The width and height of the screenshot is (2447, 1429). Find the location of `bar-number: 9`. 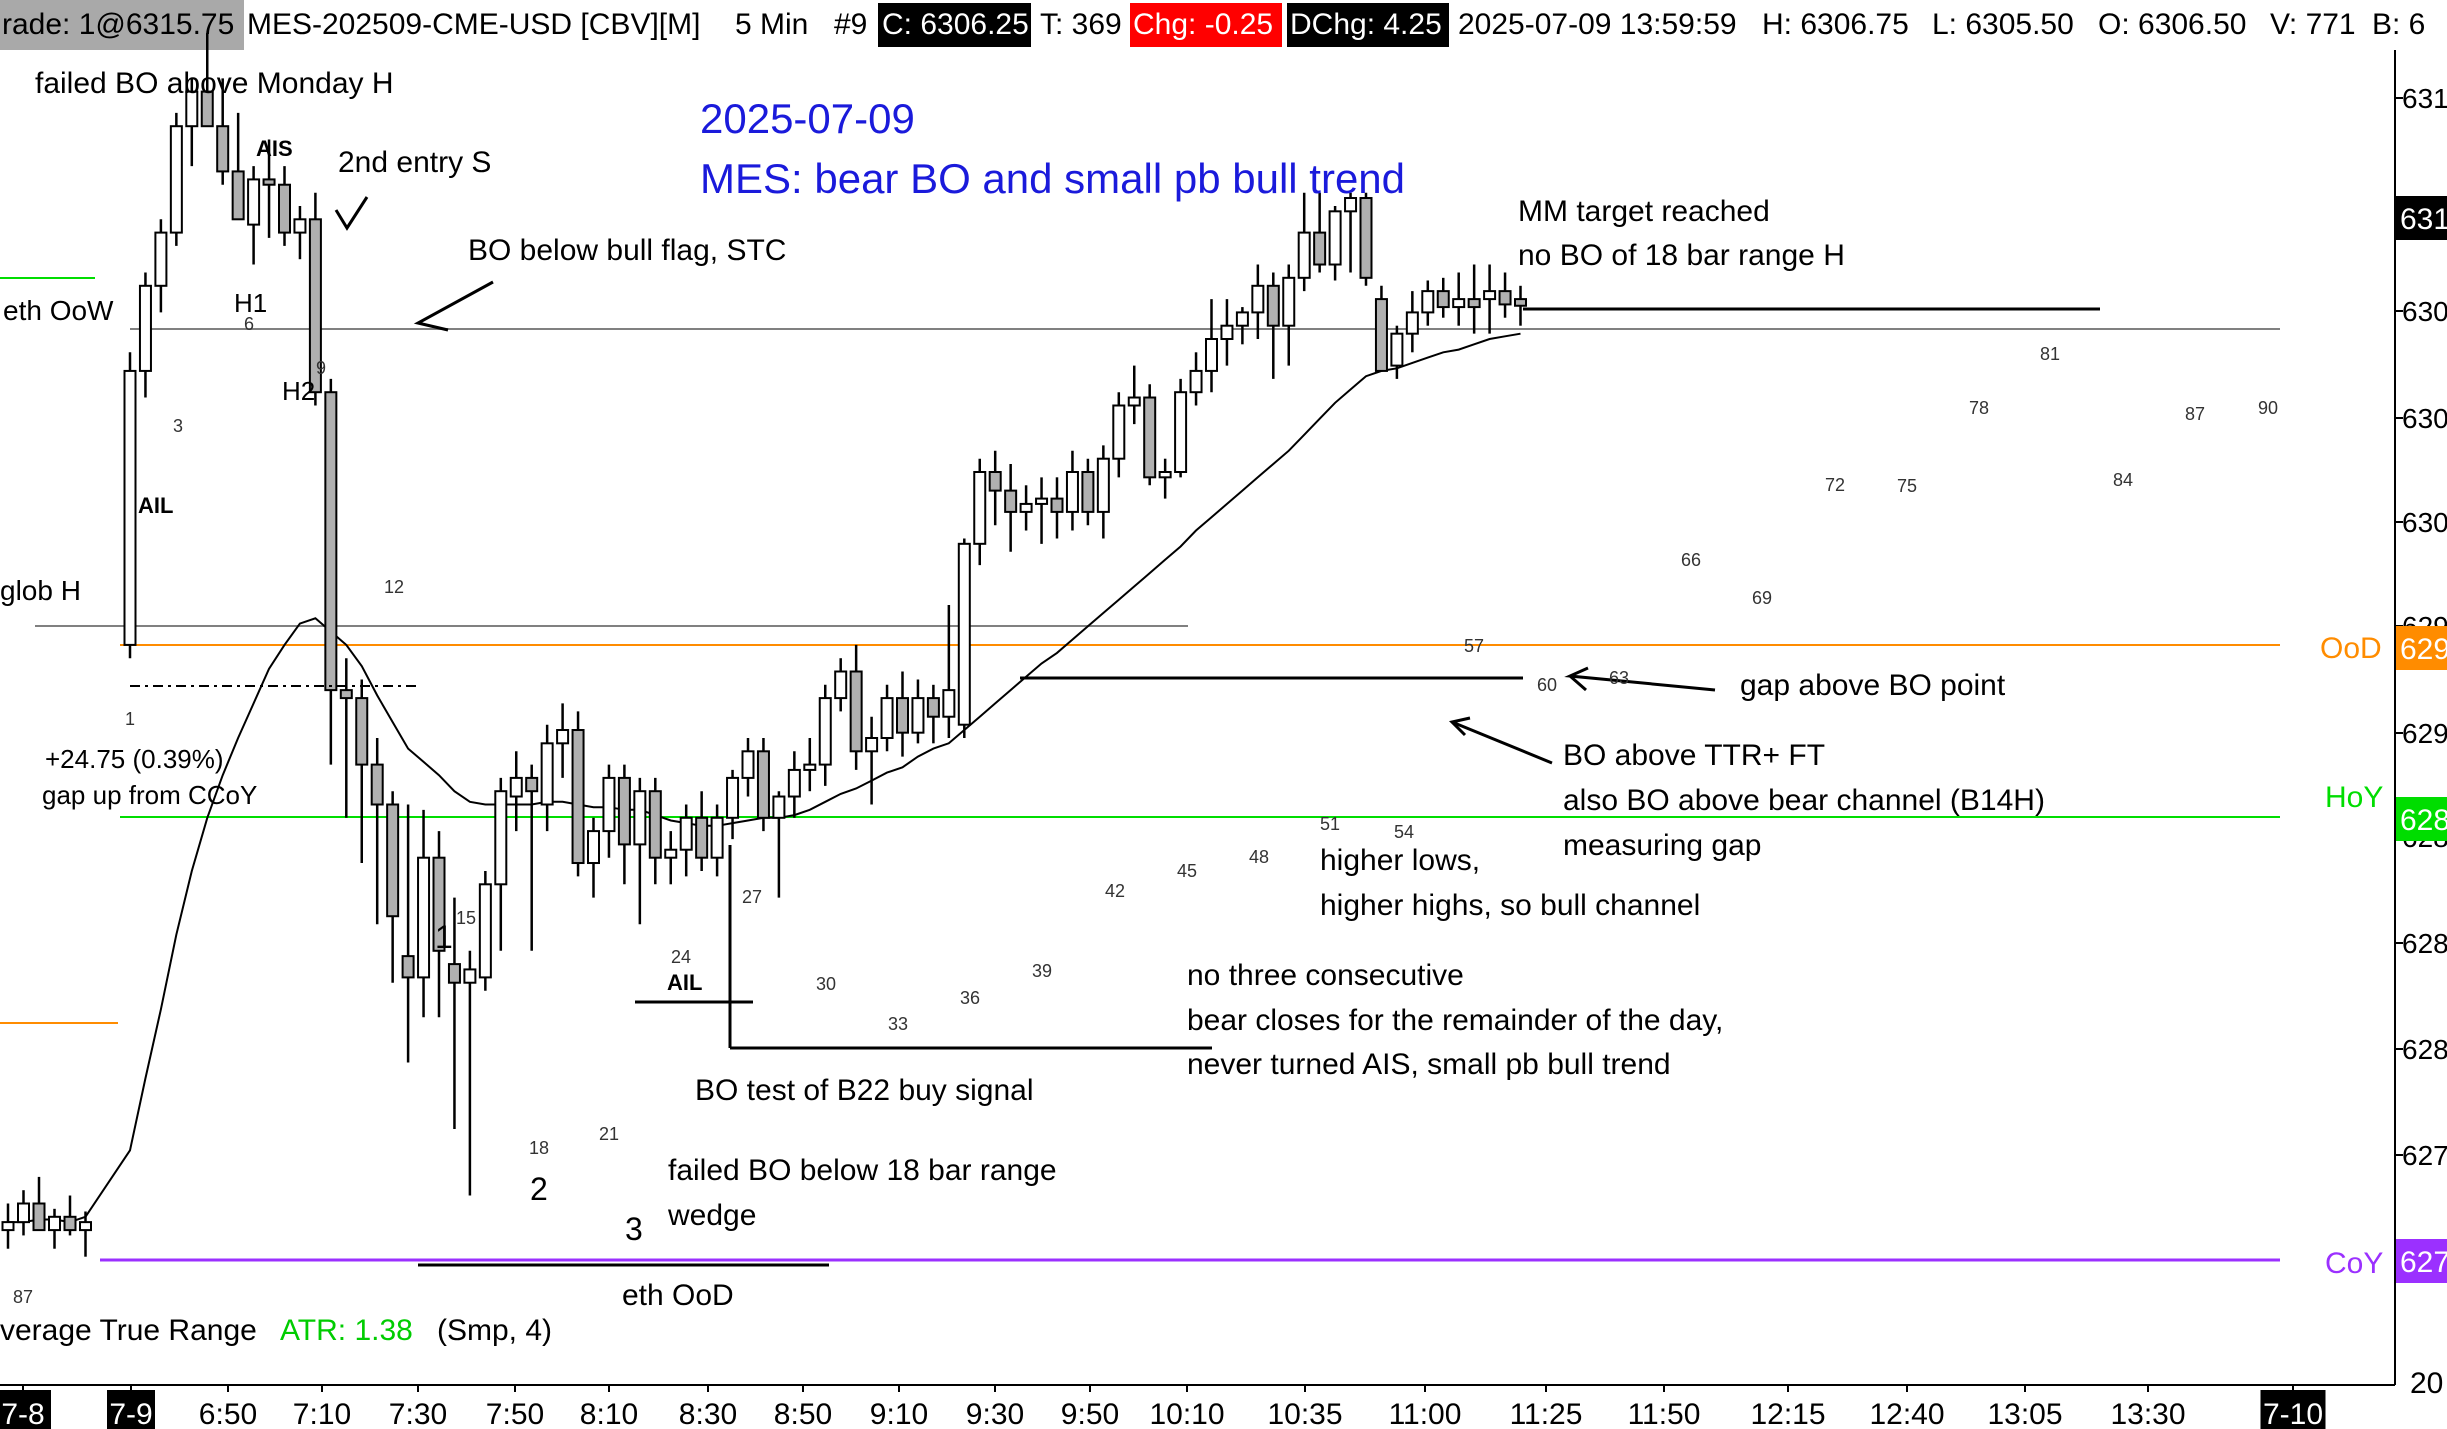

bar-number: 9 is located at coordinates (321, 368).